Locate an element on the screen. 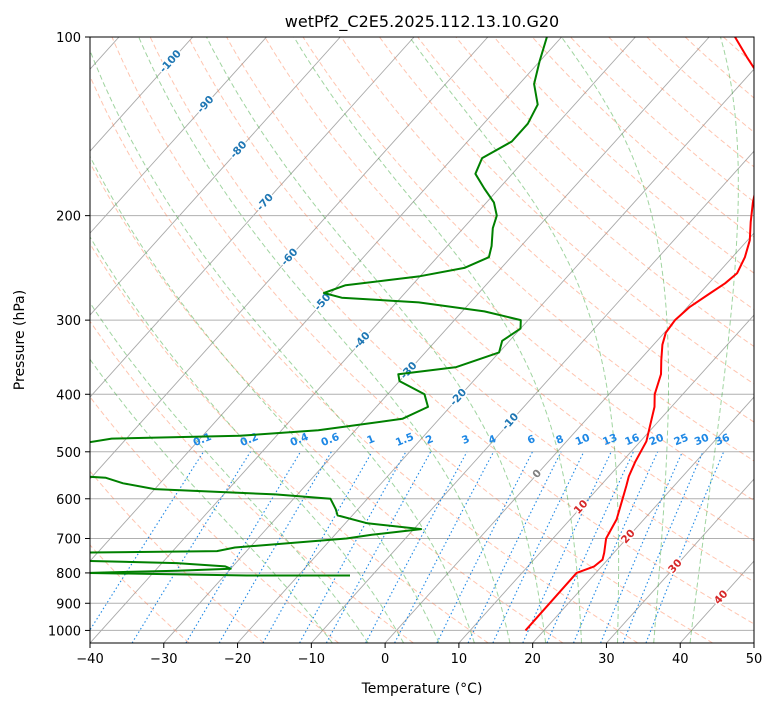 Image resolution: width=775 pixels, height=708 pixels. y-tick-label: 700 is located at coordinates (68, 540).